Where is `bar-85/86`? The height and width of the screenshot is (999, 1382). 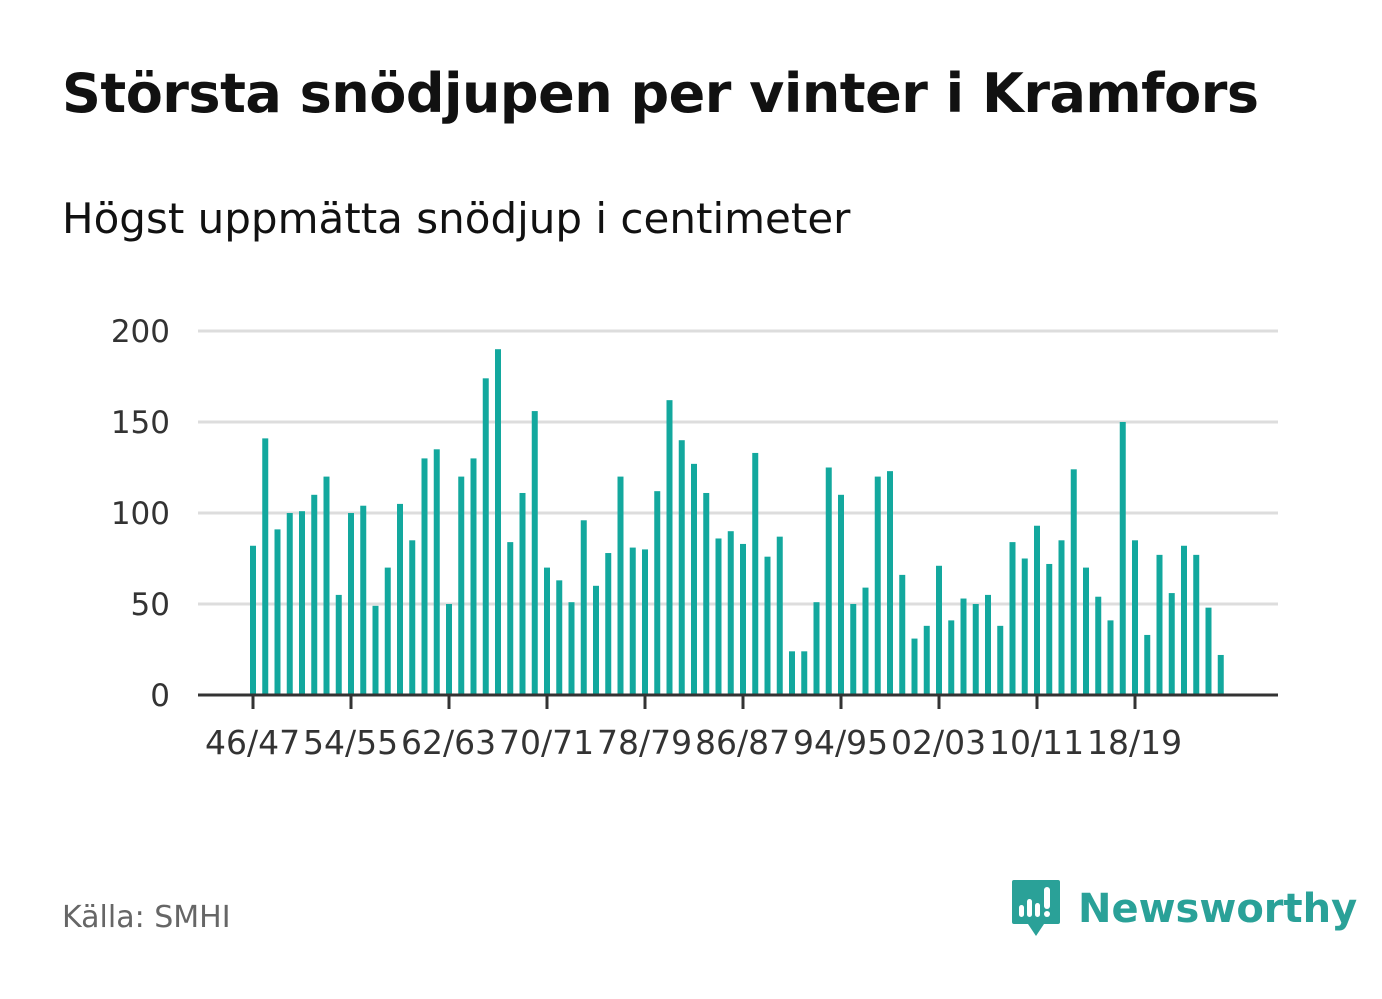 bar-85/86 is located at coordinates (730, 613).